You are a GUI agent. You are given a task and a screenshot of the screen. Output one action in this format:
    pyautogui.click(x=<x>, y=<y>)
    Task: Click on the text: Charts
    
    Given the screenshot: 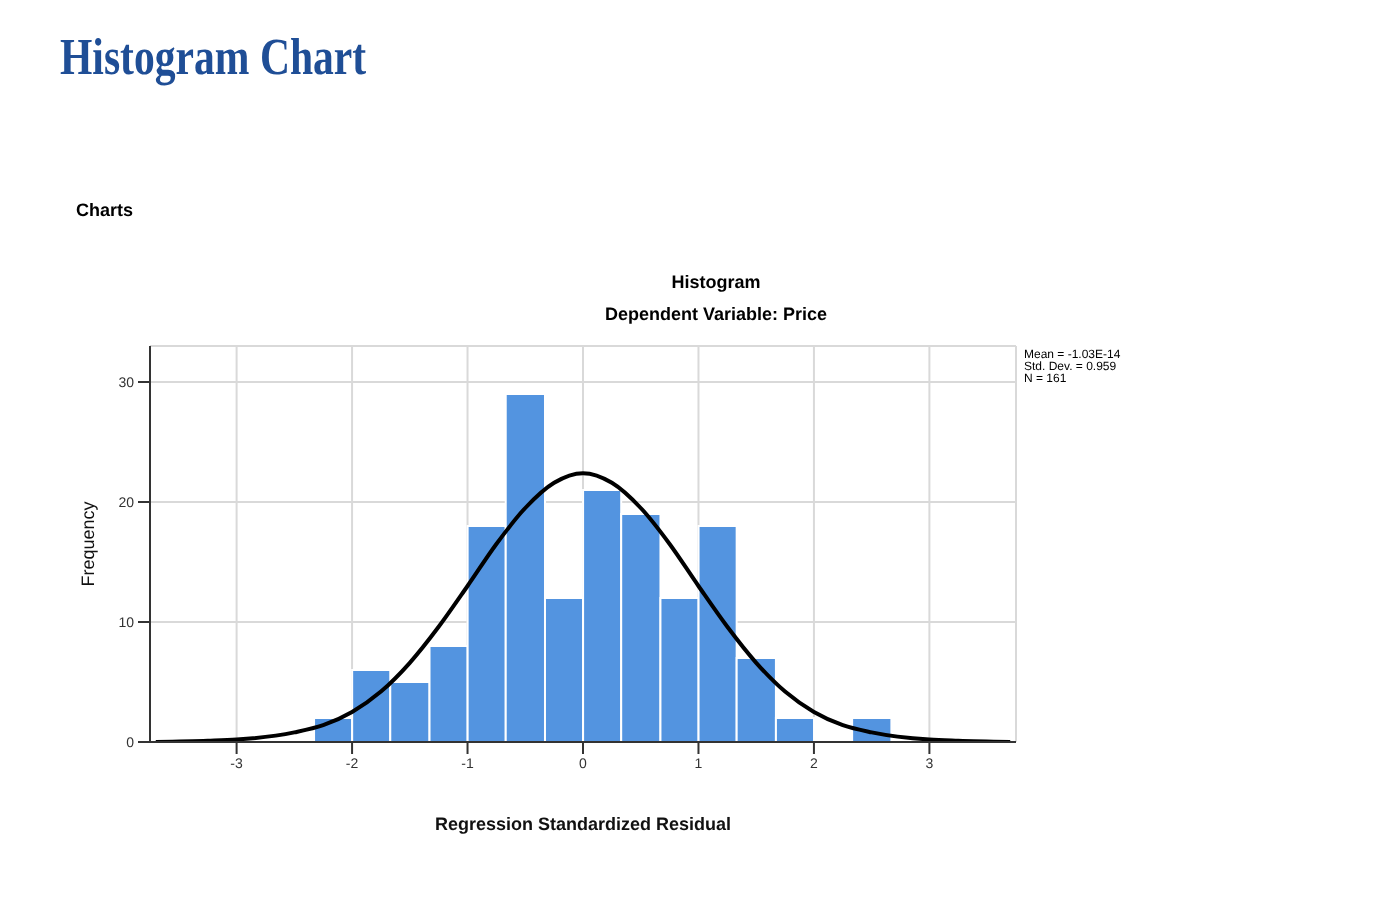 What is the action you would take?
    pyautogui.click(x=105, y=210)
    